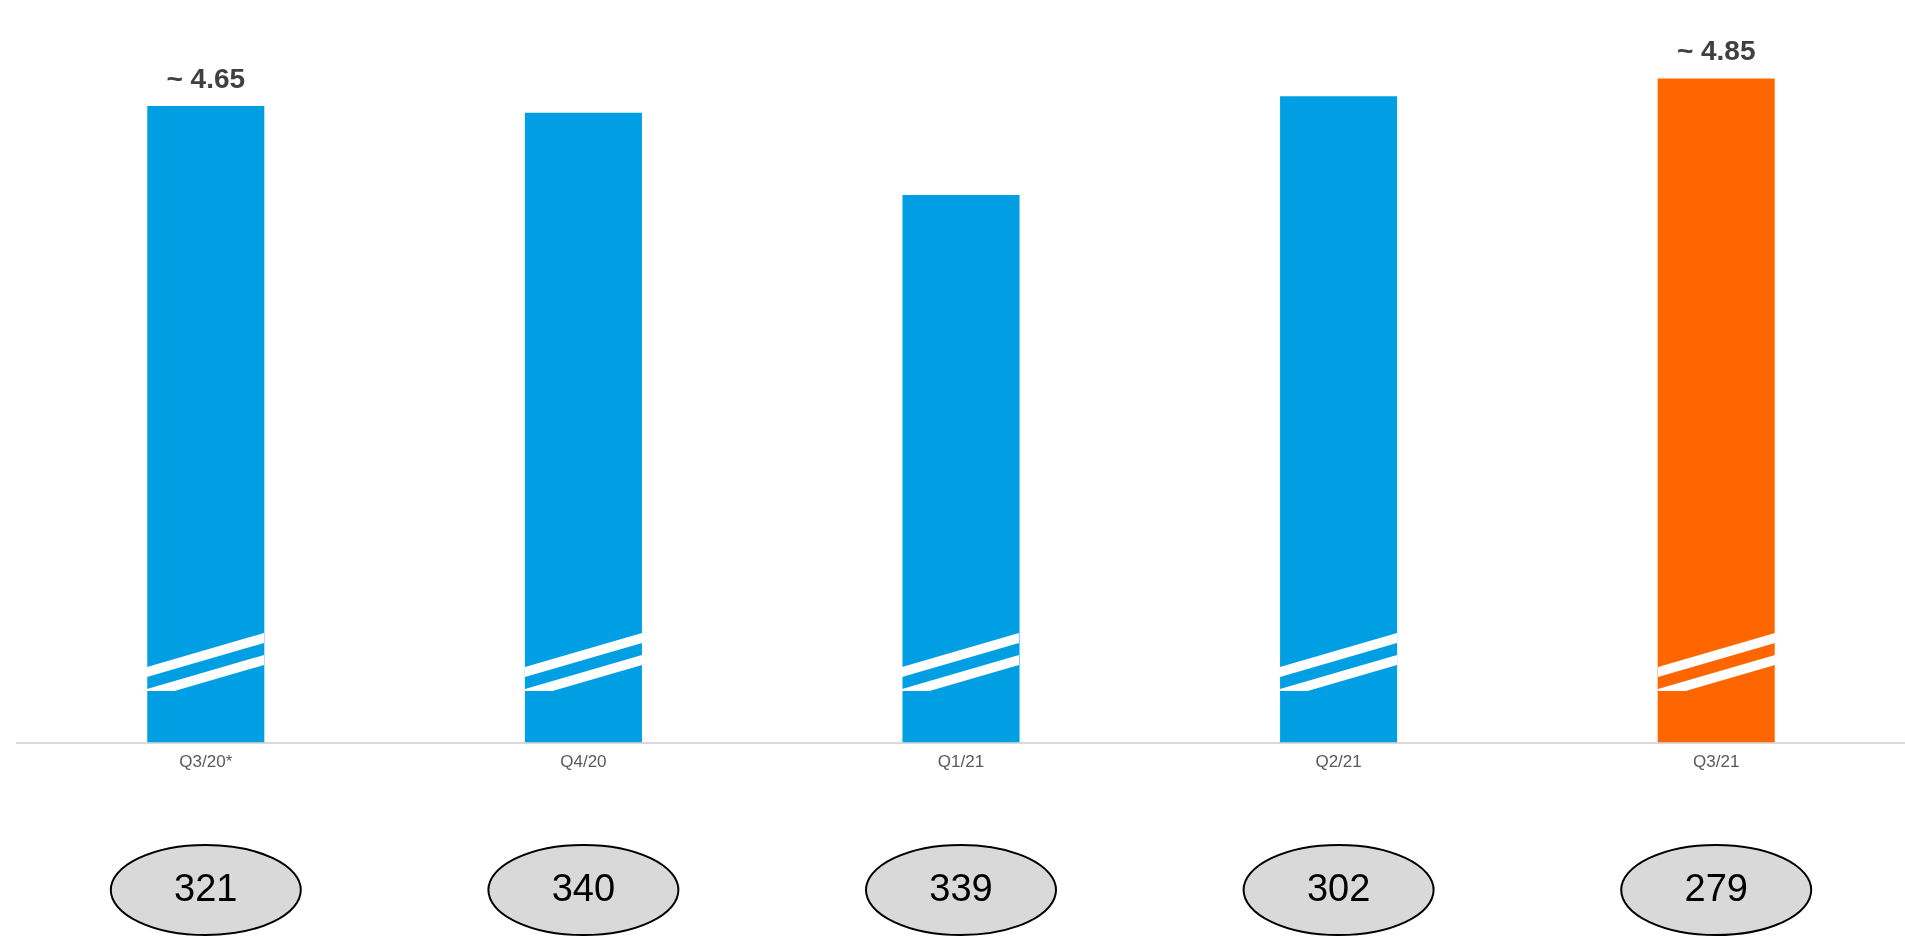 The height and width of the screenshot is (943, 1905). Describe the element at coordinates (1716, 762) in the screenshot. I see `x-tick-label: Q3/21` at that location.